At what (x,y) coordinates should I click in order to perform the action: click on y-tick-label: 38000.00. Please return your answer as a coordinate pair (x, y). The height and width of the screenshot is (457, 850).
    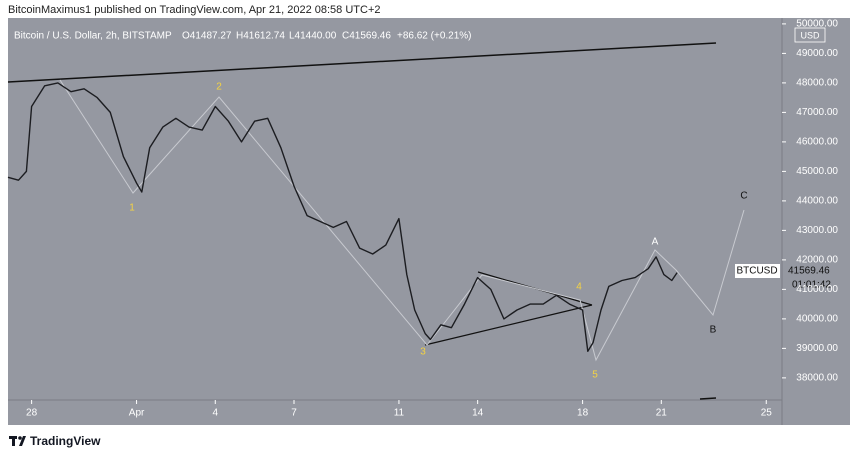
    Looking at the image, I should click on (817, 378).